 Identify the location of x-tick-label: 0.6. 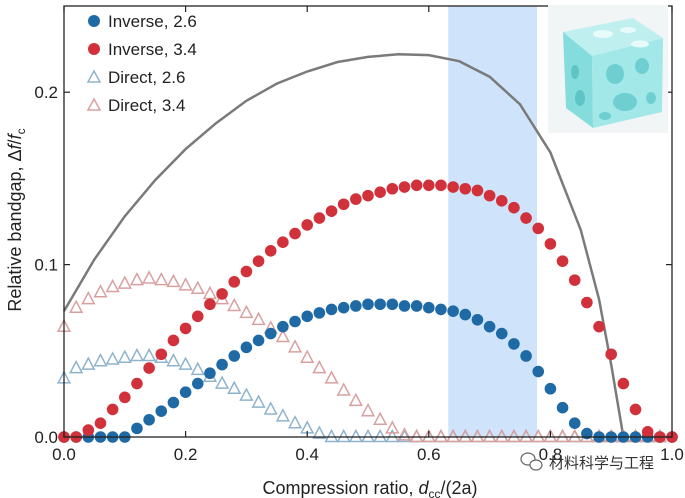
(429, 454).